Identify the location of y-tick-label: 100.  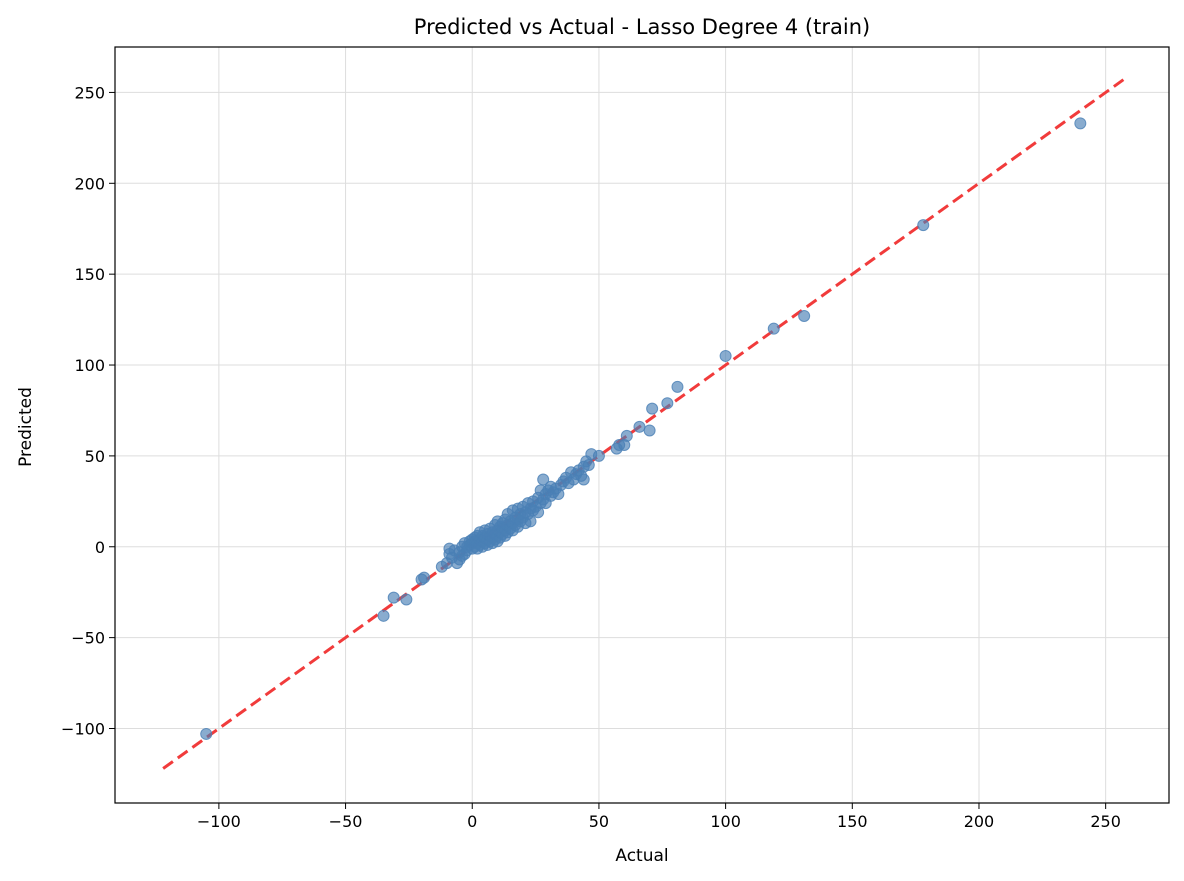
(89, 365).